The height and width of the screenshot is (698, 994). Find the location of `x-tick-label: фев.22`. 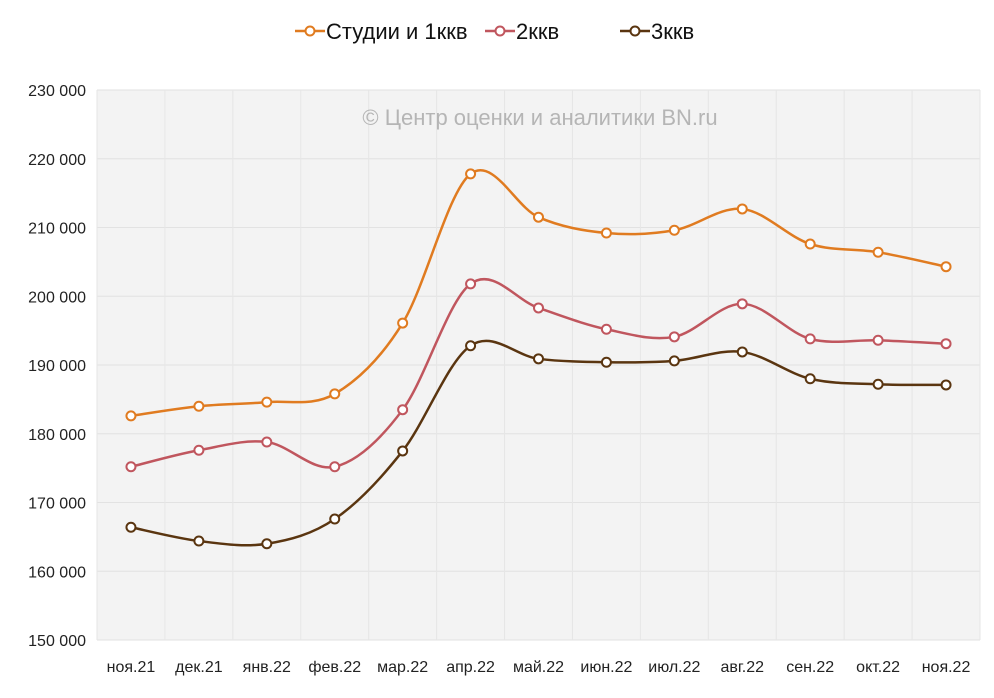

x-tick-label: фев.22 is located at coordinates (334, 667).